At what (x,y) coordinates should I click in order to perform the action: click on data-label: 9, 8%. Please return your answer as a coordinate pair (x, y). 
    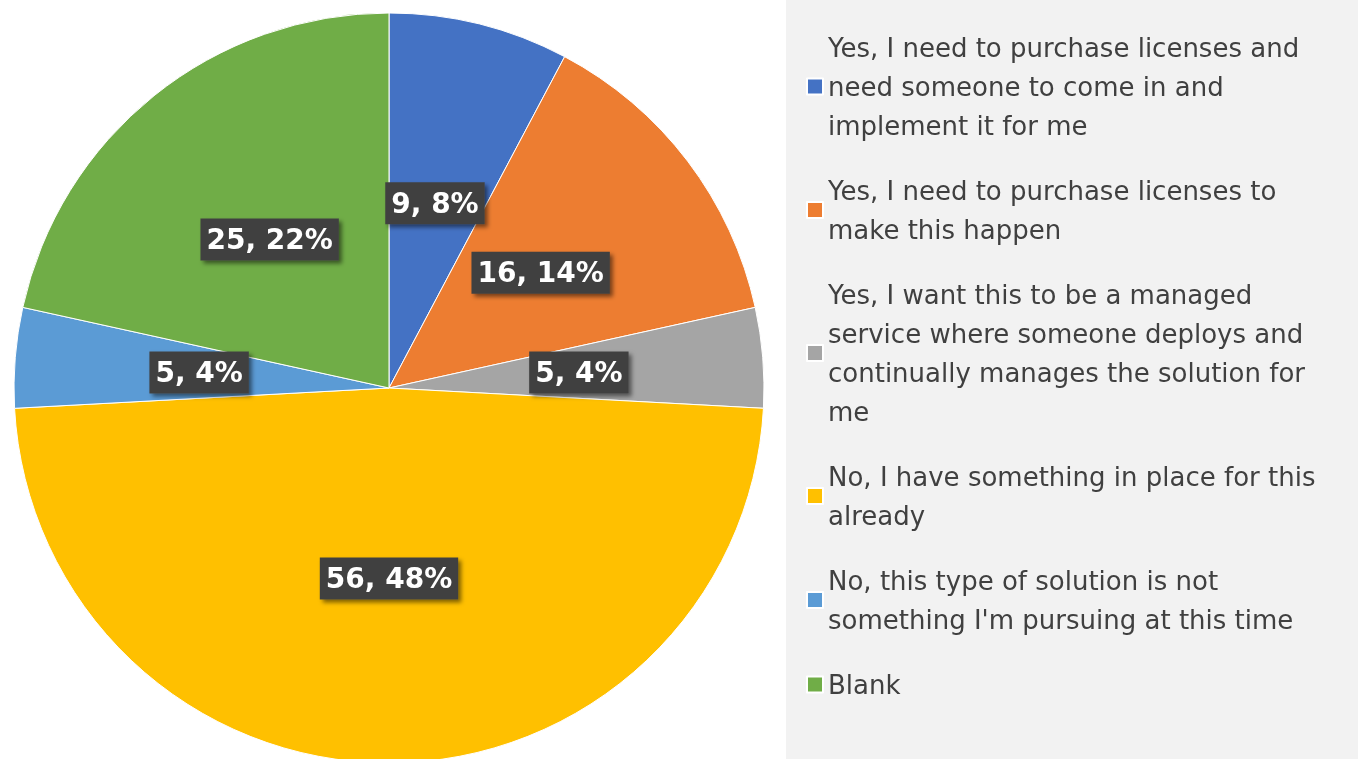
    Looking at the image, I should click on (435, 203).